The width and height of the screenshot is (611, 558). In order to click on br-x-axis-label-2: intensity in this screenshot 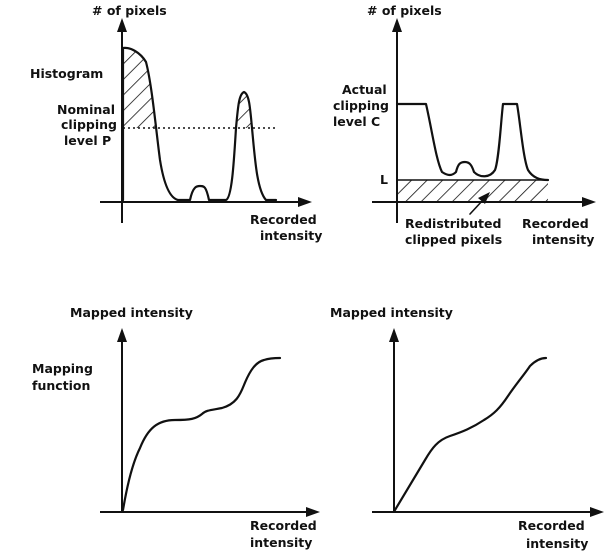, I will do `click(557, 543)`.